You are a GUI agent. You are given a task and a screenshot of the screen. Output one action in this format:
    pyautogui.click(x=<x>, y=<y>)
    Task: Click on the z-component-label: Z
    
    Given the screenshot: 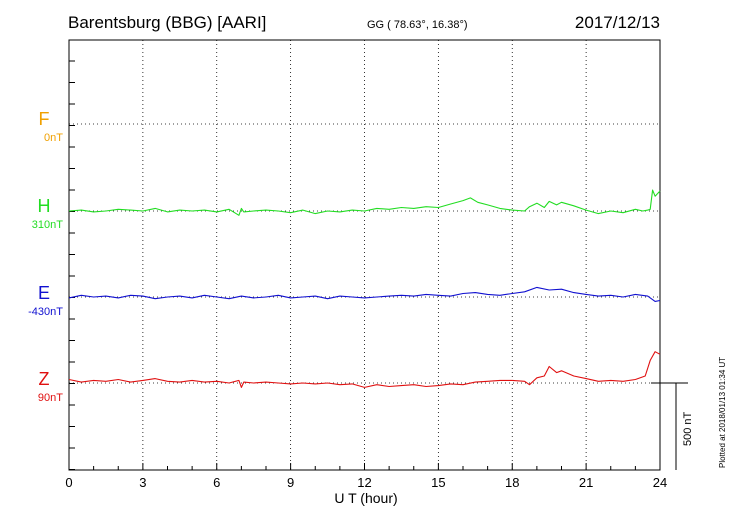 What is the action you would take?
    pyautogui.click(x=44, y=379)
    